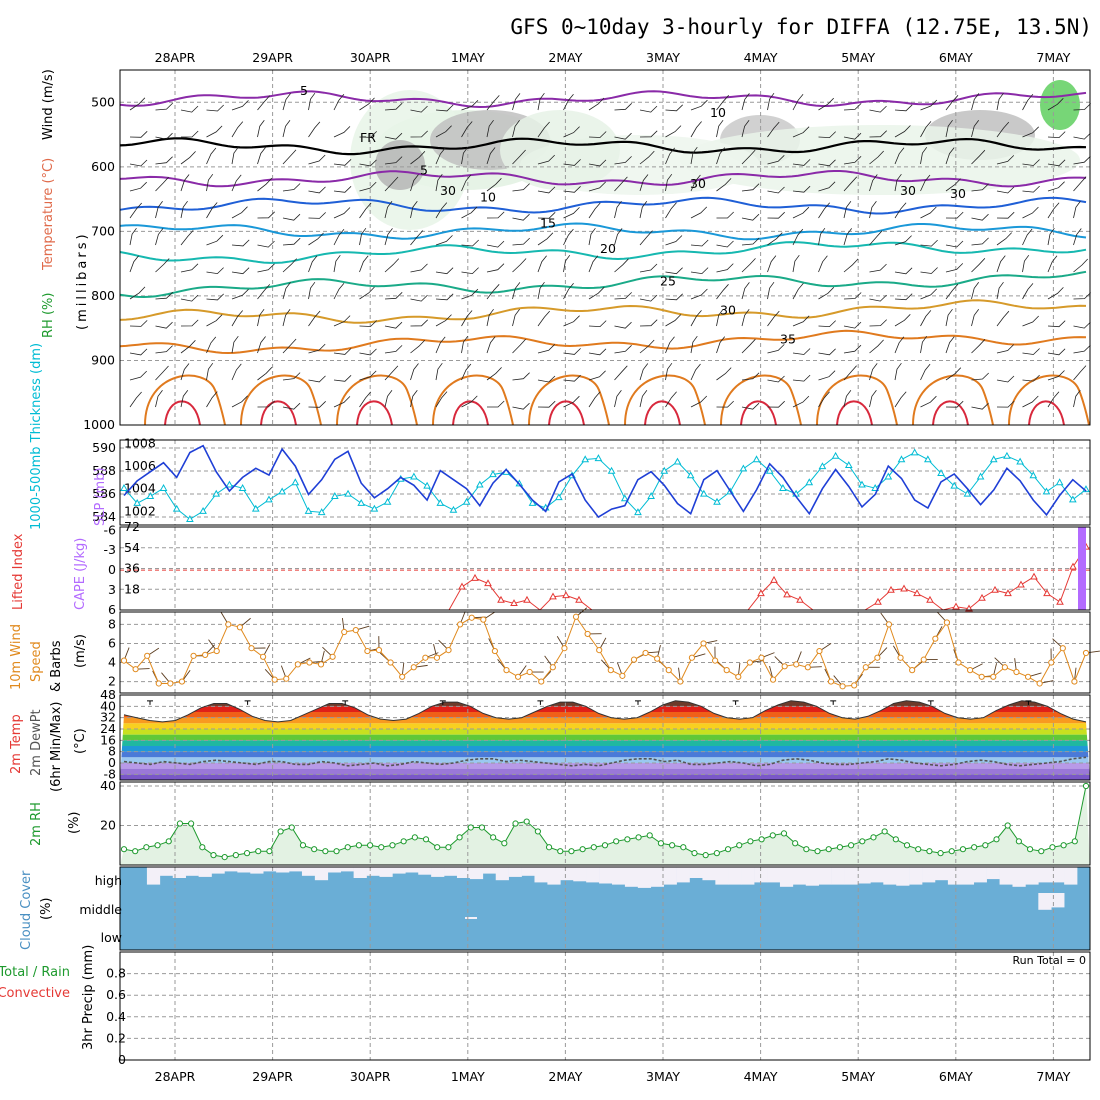 Image resolution: width=1100 pixels, height=1100 pixels. I want to click on bottom-date-label: 6MAY, so click(956, 1076).